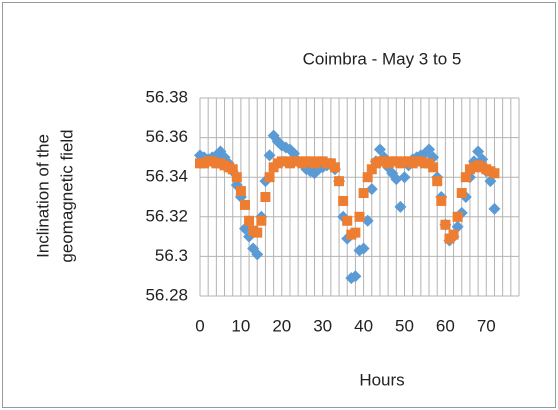 The width and height of the screenshot is (558, 410). I want to click on x-tick-label: 70, so click(486, 325).